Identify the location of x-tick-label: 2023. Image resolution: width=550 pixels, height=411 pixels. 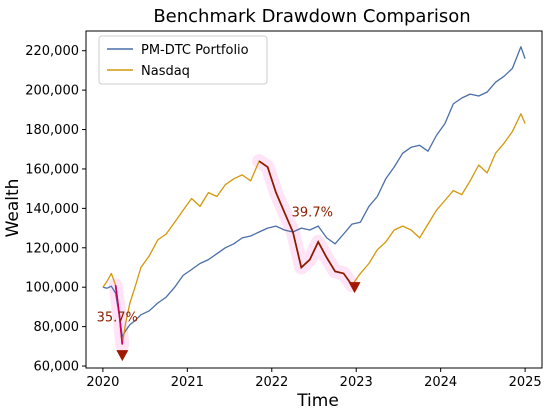
(356, 382).